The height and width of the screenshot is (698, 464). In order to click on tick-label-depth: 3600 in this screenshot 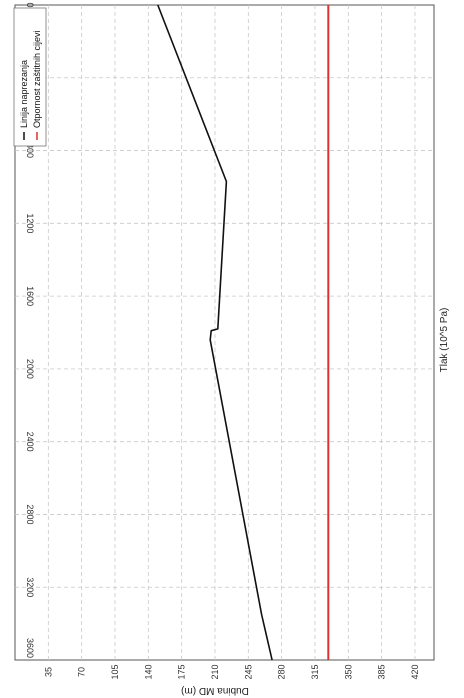, I will do `click(30, 648)`.